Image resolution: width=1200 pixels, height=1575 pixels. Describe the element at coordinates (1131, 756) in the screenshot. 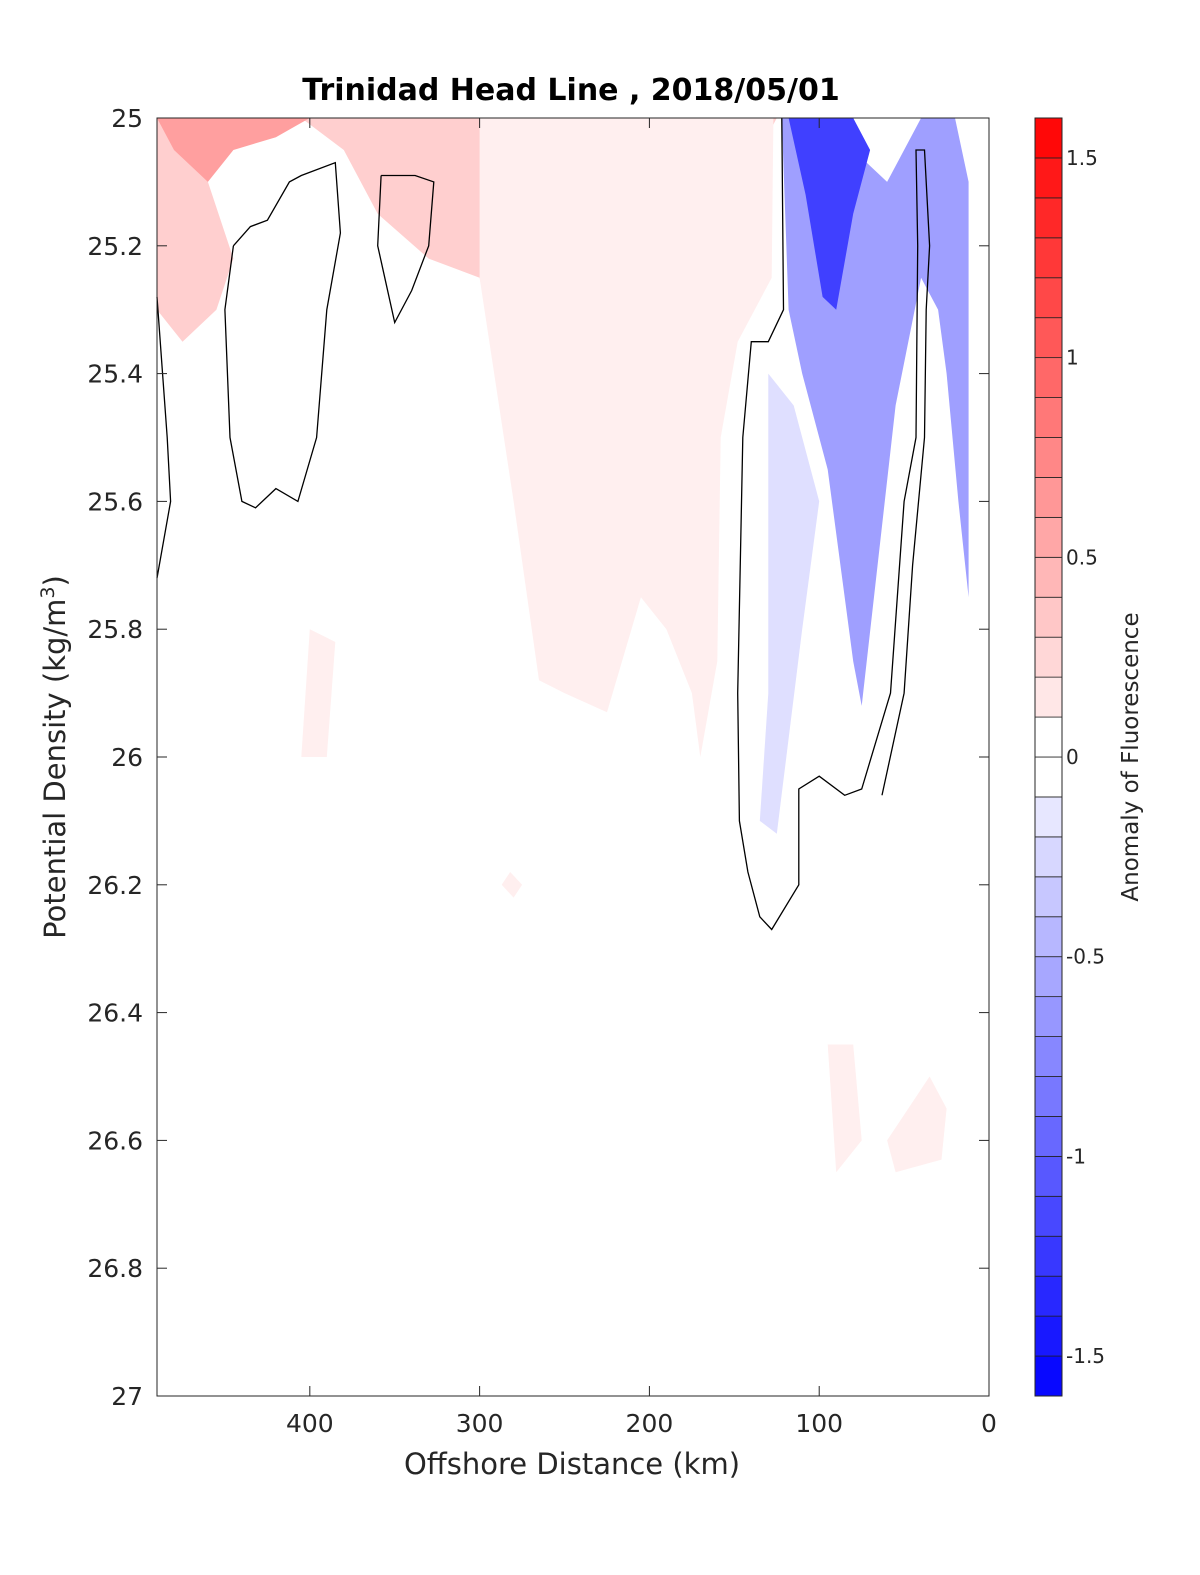

I see `colorbar-label: Anomaly of Fluorescence` at that location.